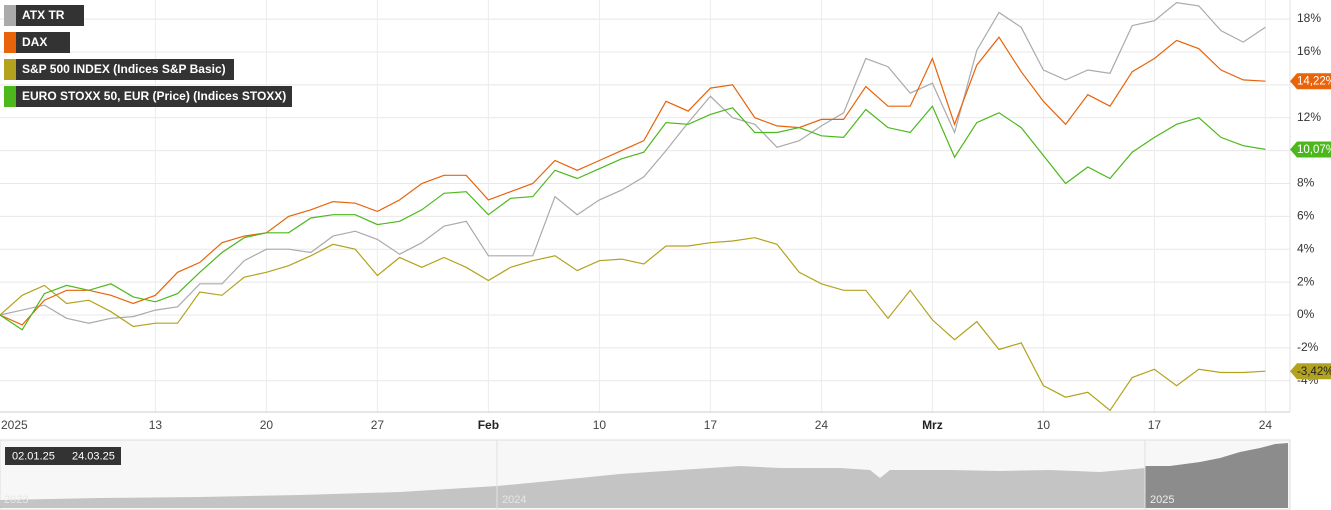  What do you see at coordinates (93, 456) in the screenshot?
I see `date-to: 24.03.25` at bounding box center [93, 456].